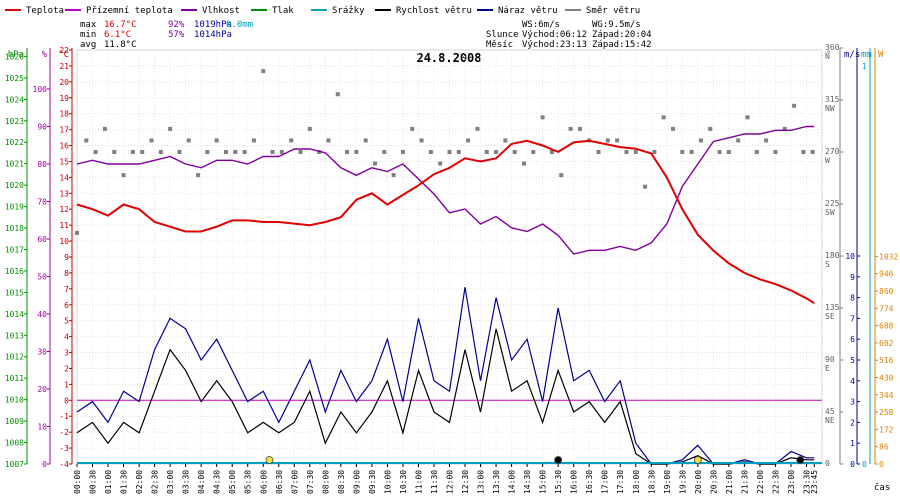 This screenshot has height=500, width=900. What do you see at coordinates (622, 35) in the screenshot?
I see `stat-sun-set: Západ:20:04` at bounding box center [622, 35].